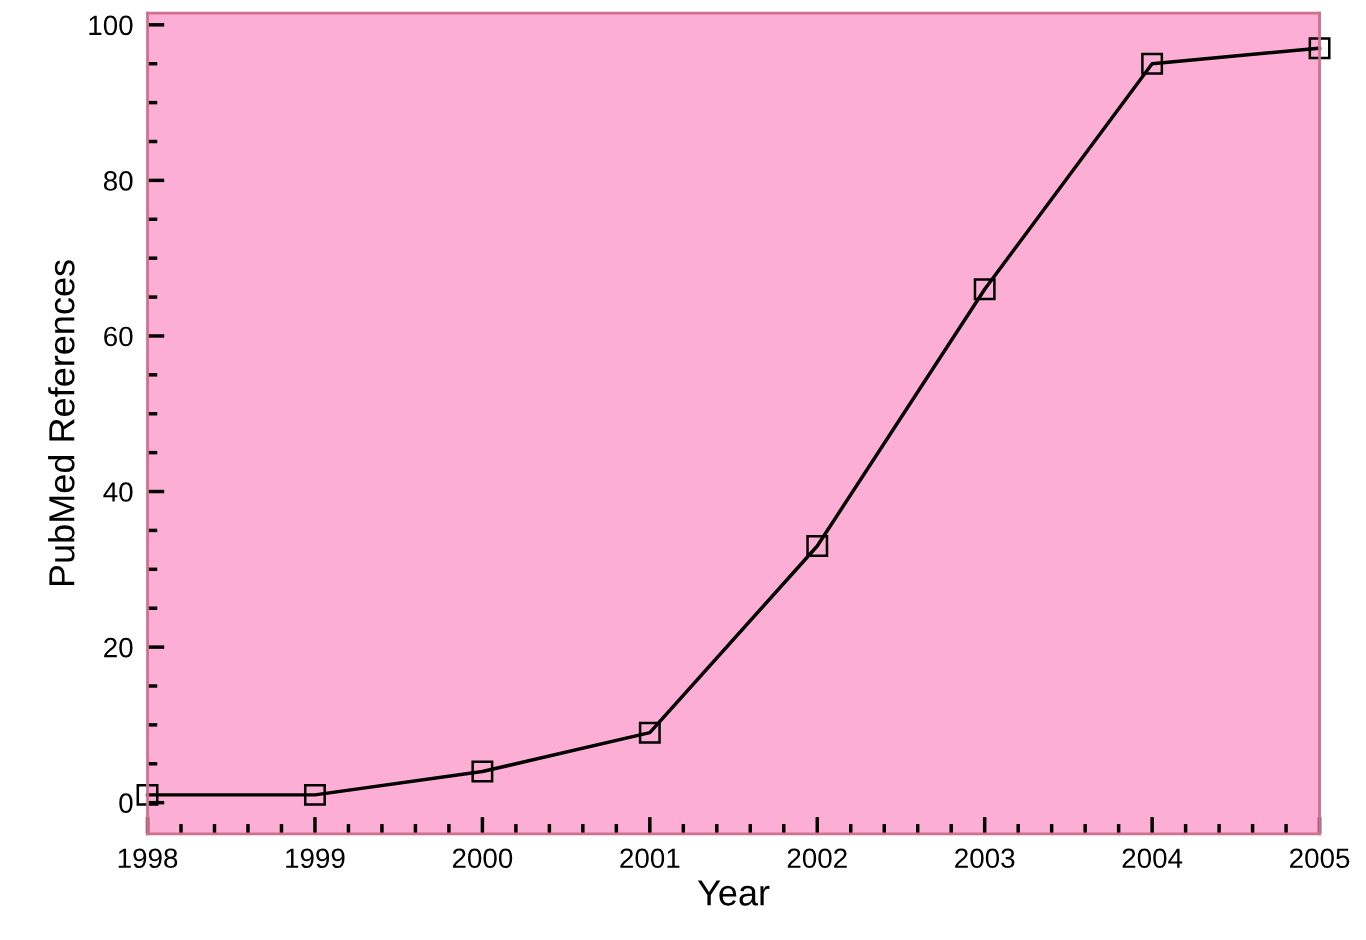  Describe the element at coordinates (1320, 858) in the screenshot. I see `x-tick-label: 2005` at that location.